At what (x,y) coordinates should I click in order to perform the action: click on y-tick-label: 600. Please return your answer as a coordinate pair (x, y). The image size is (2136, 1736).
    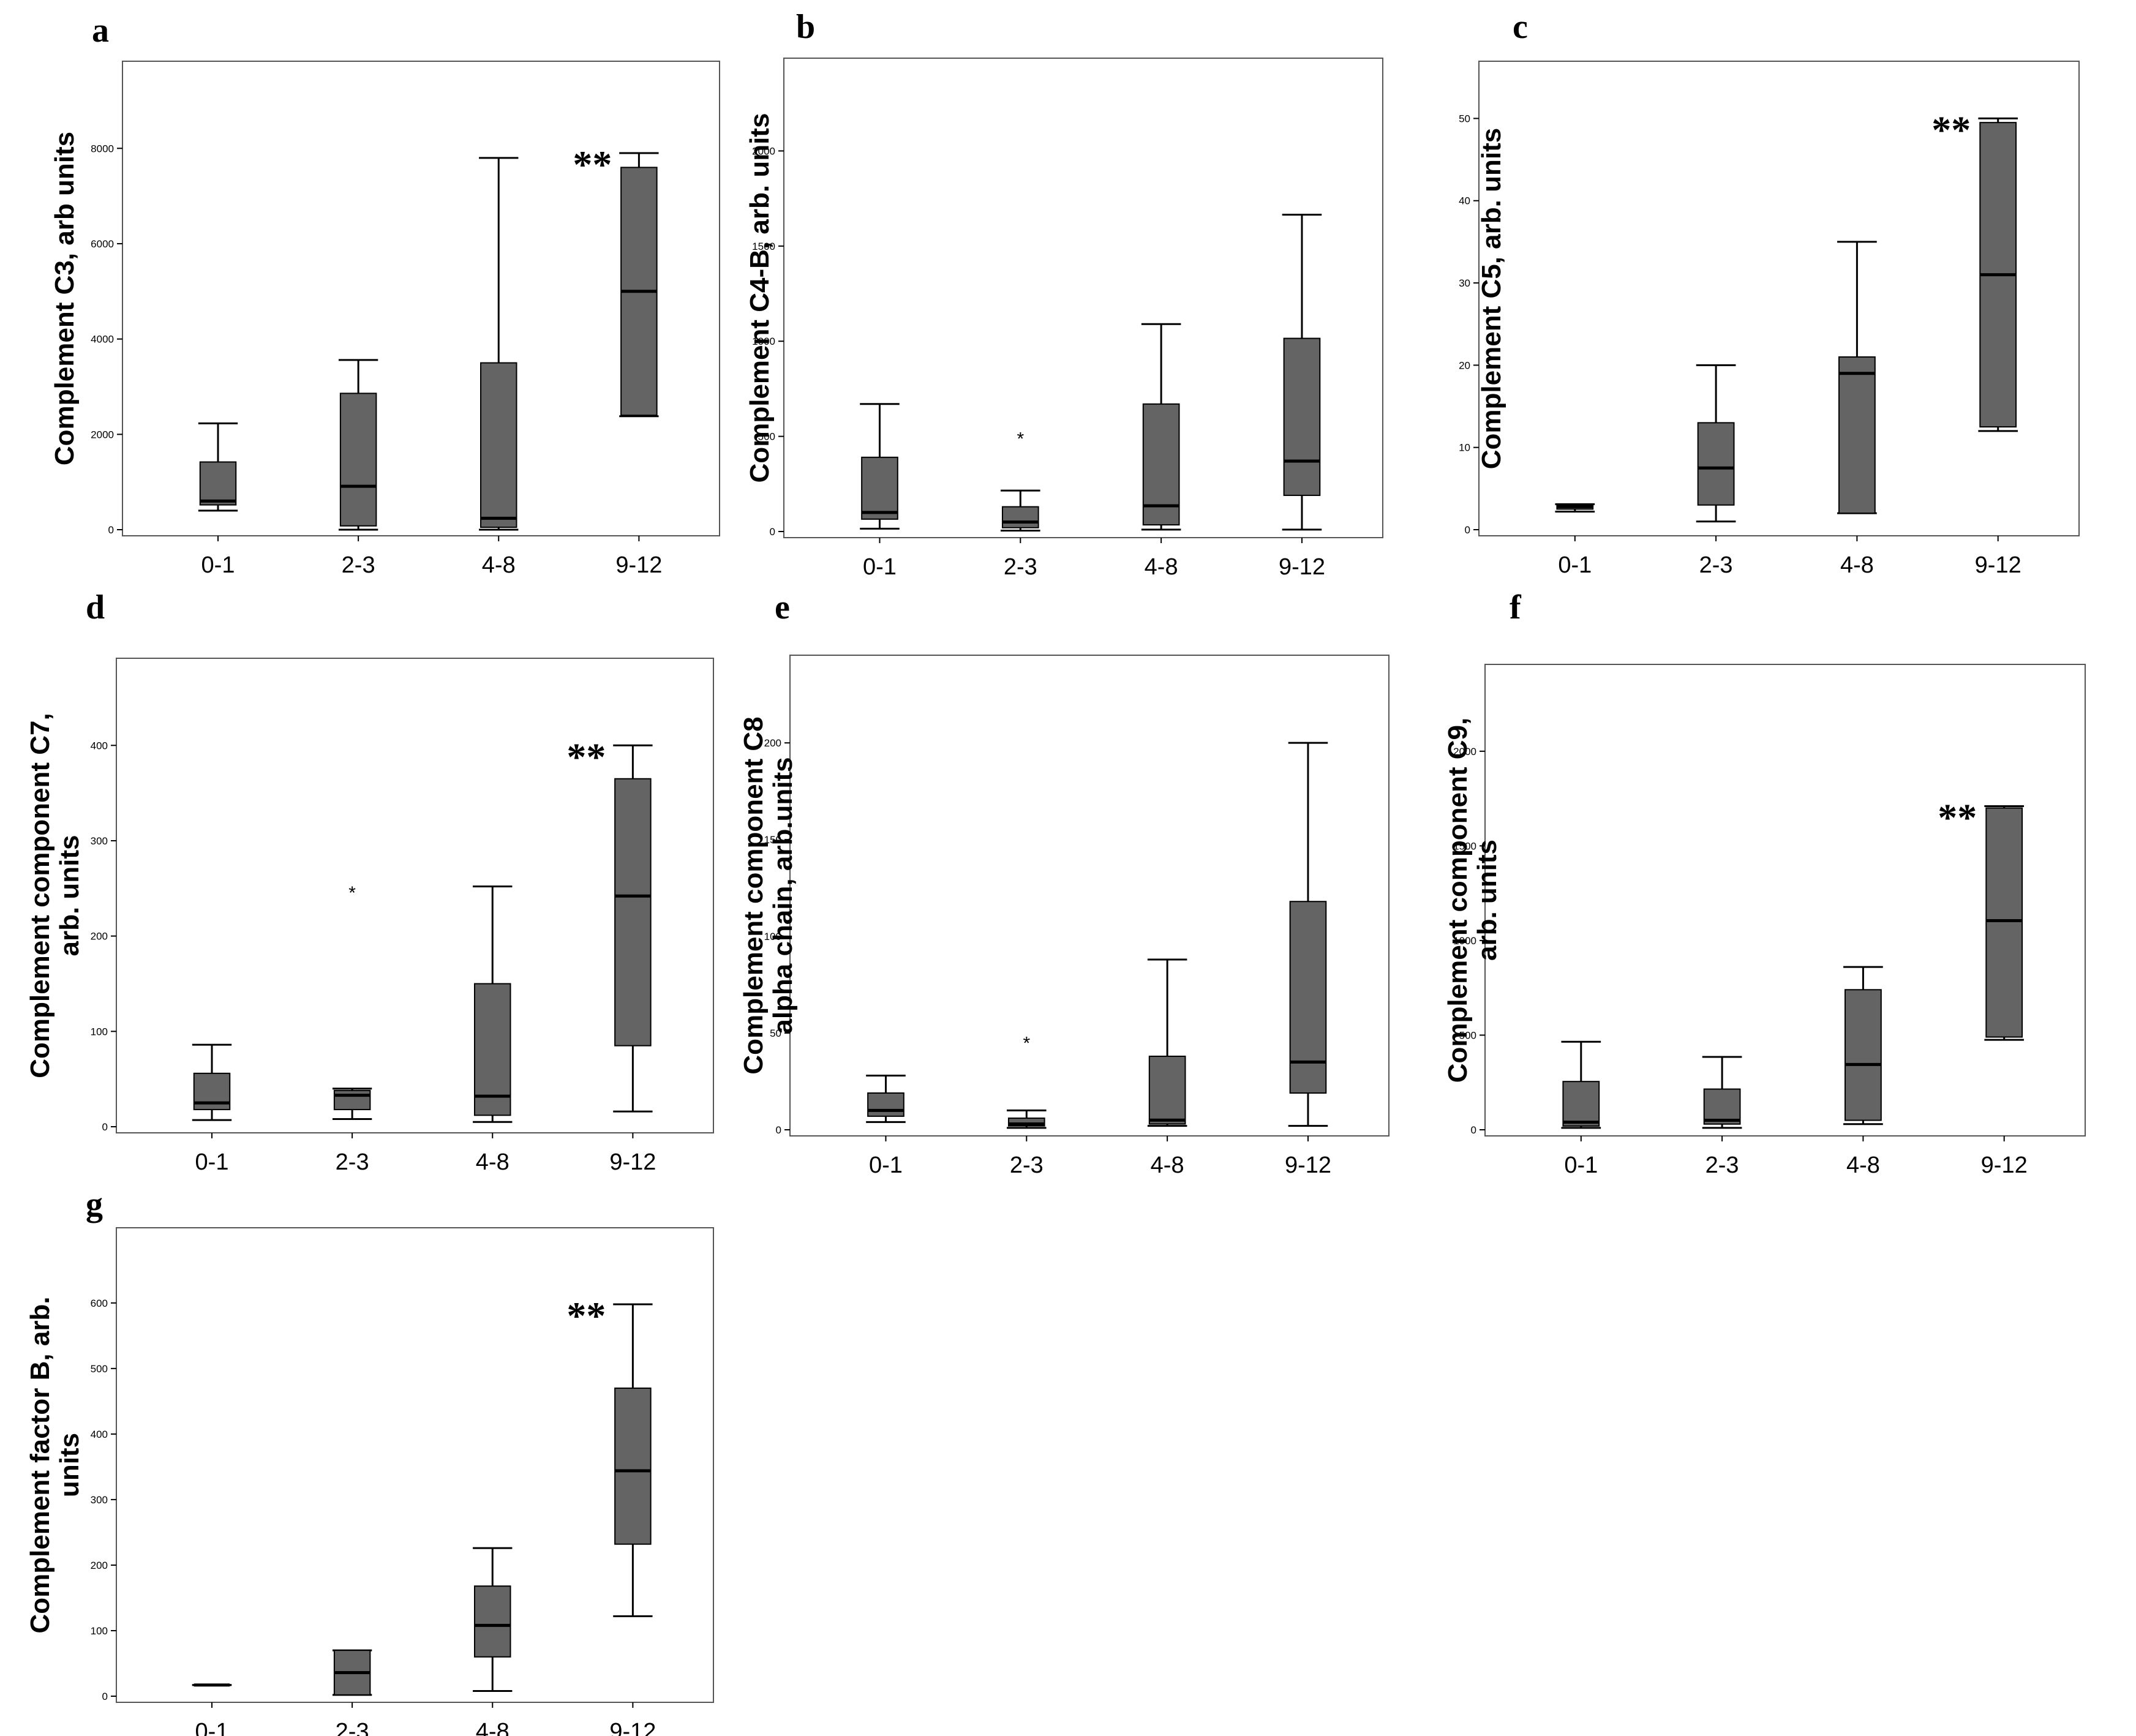
    Looking at the image, I should click on (100, 1304).